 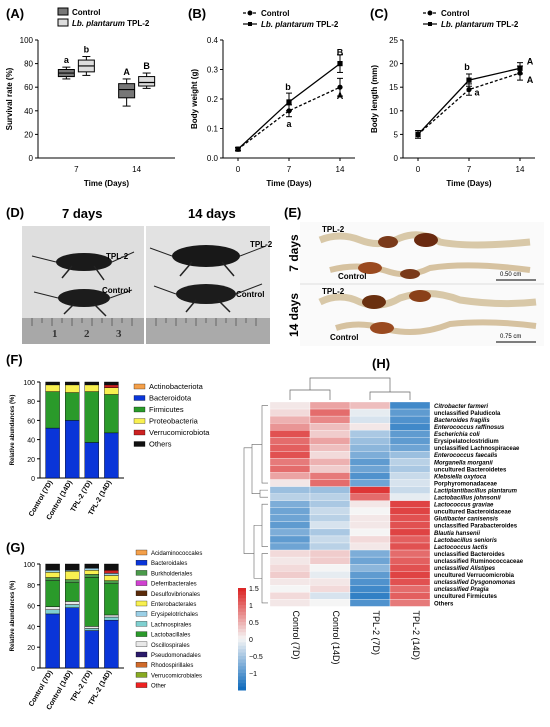 What do you see at coordinates (340, 53) in the screenshot?
I see `b-sig-letter: B` at bounding box center [340, 53].